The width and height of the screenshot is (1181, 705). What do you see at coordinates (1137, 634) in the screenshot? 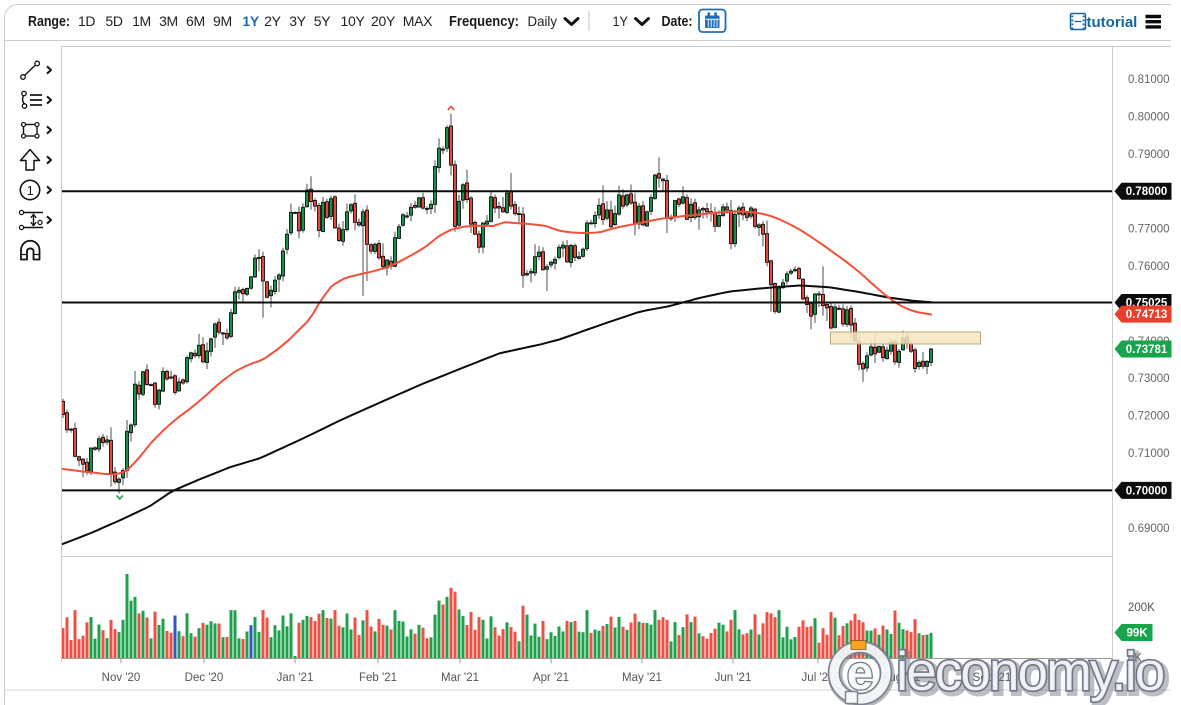
I see `svg-text: 99K` at bounding box center [1137, 634].